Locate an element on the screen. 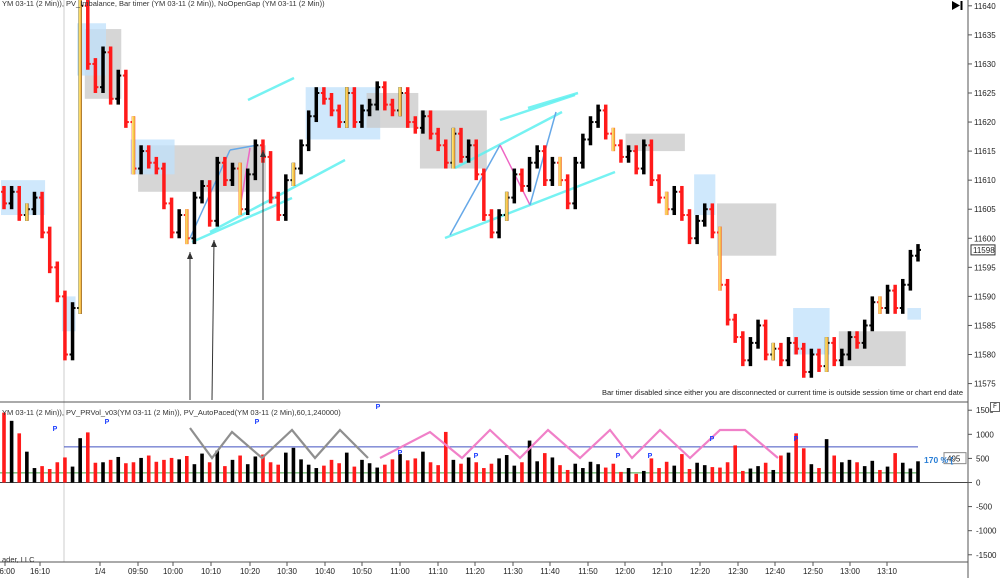 Image resolution: width=1000 pixels, height=578 pixels. panel-menu-icon: F is located at coordinates (995, 407).